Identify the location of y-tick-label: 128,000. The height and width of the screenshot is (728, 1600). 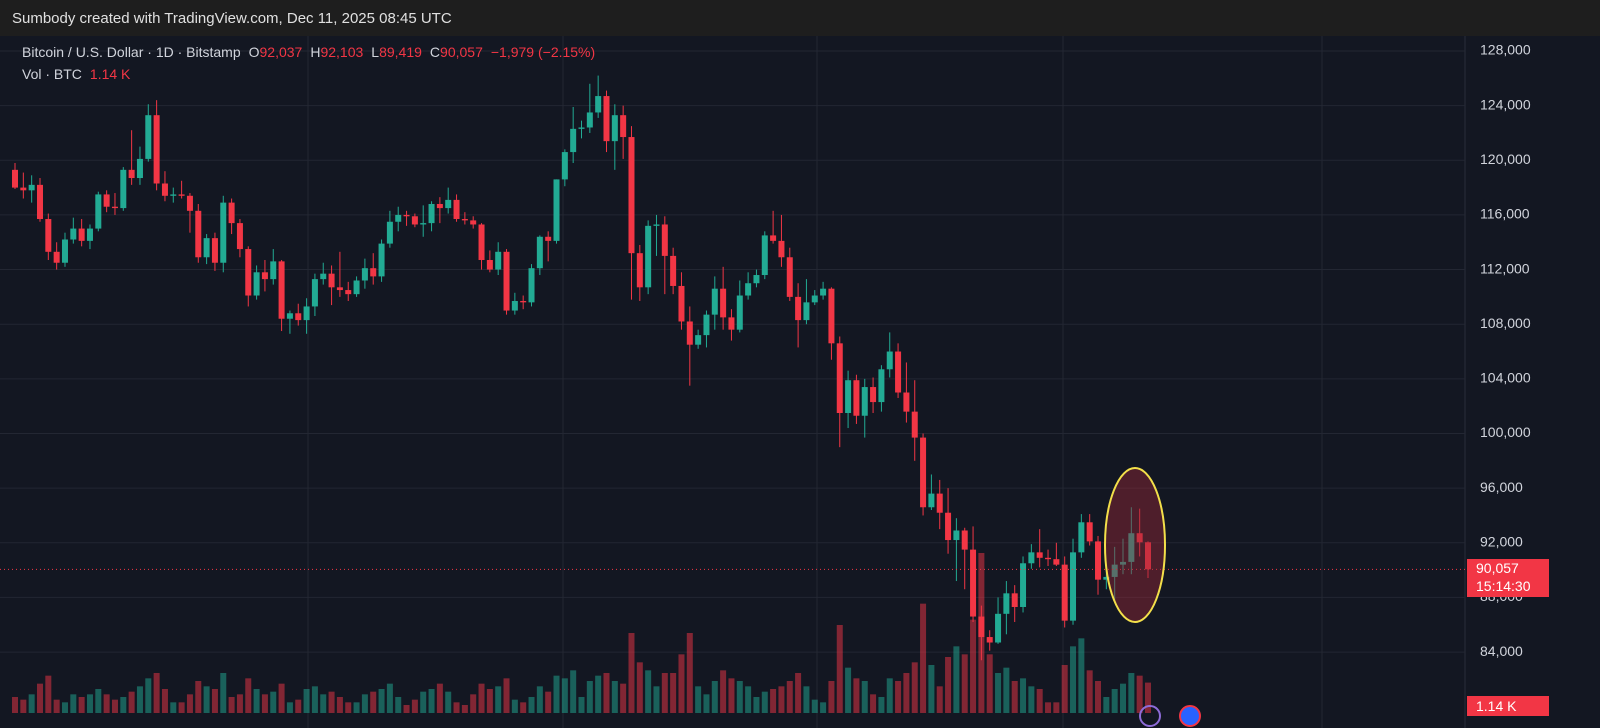
(1505, 50).